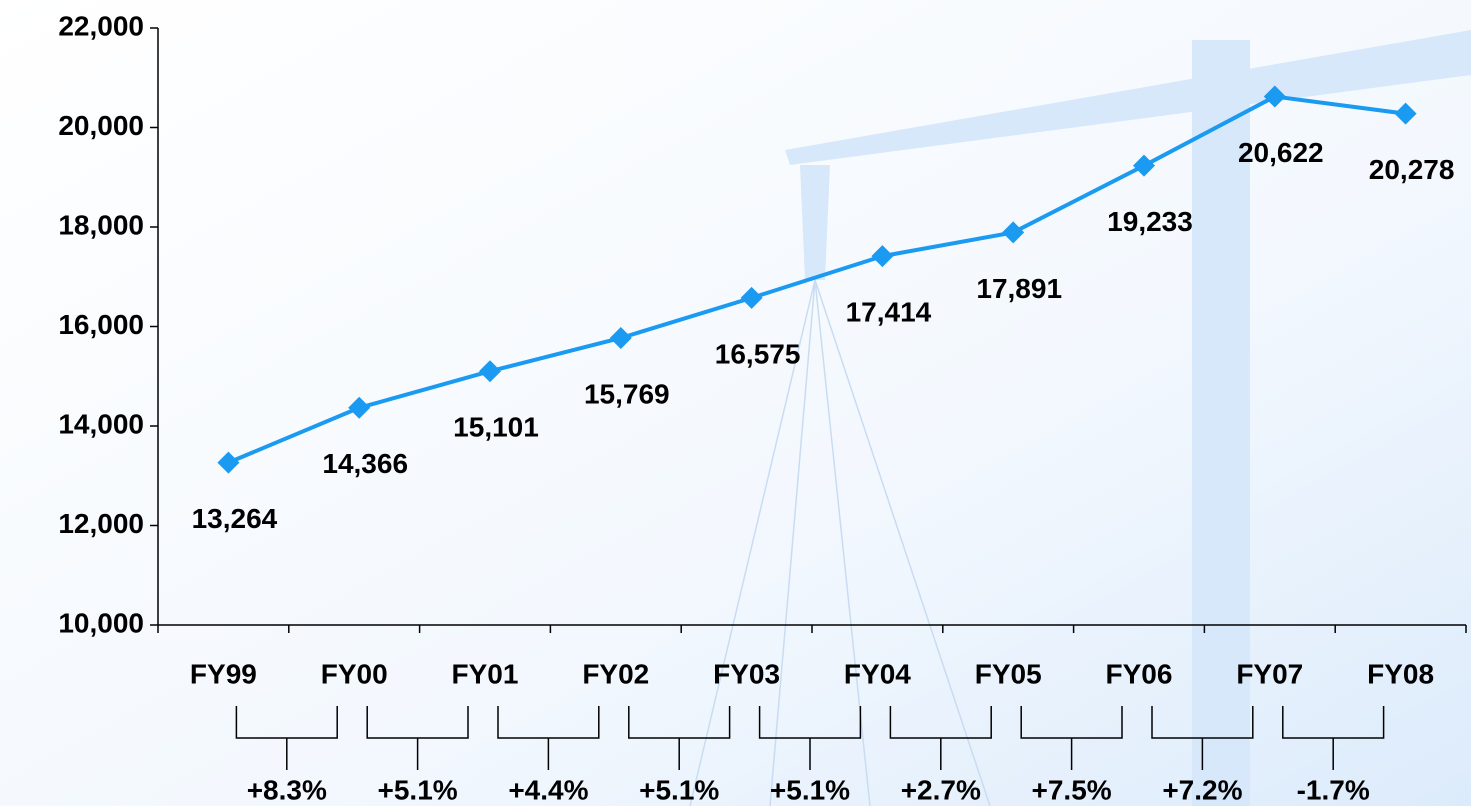  Describe the element at coordinates (941, 789) in the screenshot. I see `growth-label: +2.7%` at that location.